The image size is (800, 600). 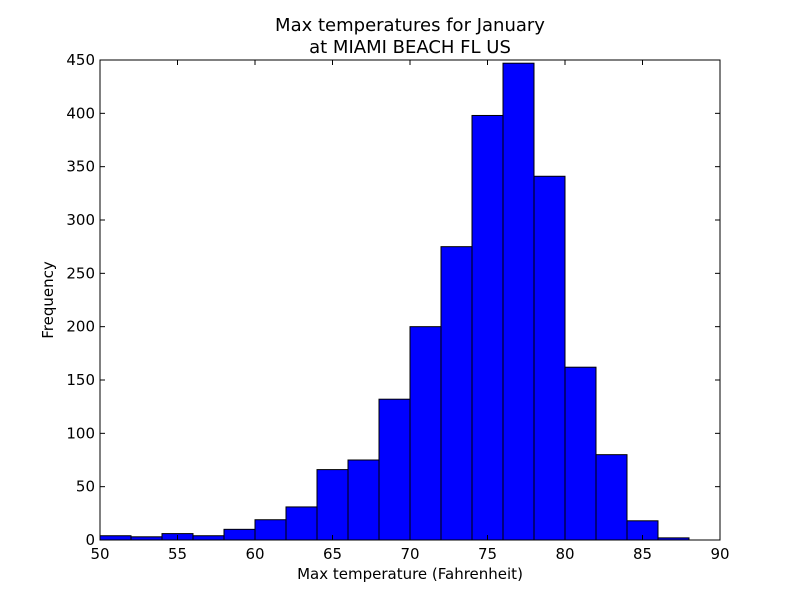 What do you see at coordinates (80, 113) in the screenshot?
I see `y-tick-label-8: 400` at bounding box center [80, 113].